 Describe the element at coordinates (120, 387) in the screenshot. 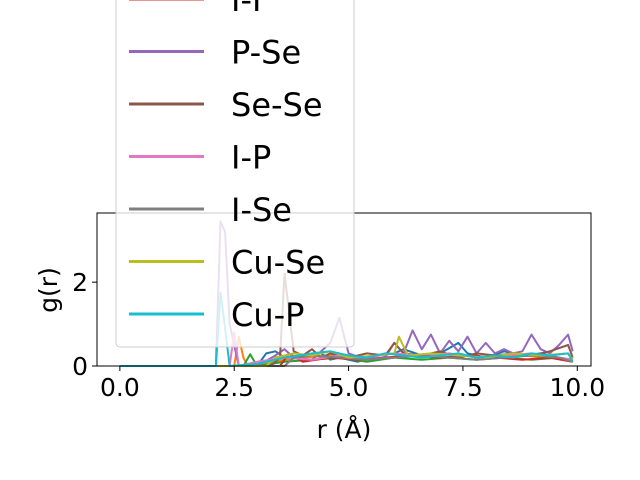

I see `x-tick-label: 0.0` at that location.